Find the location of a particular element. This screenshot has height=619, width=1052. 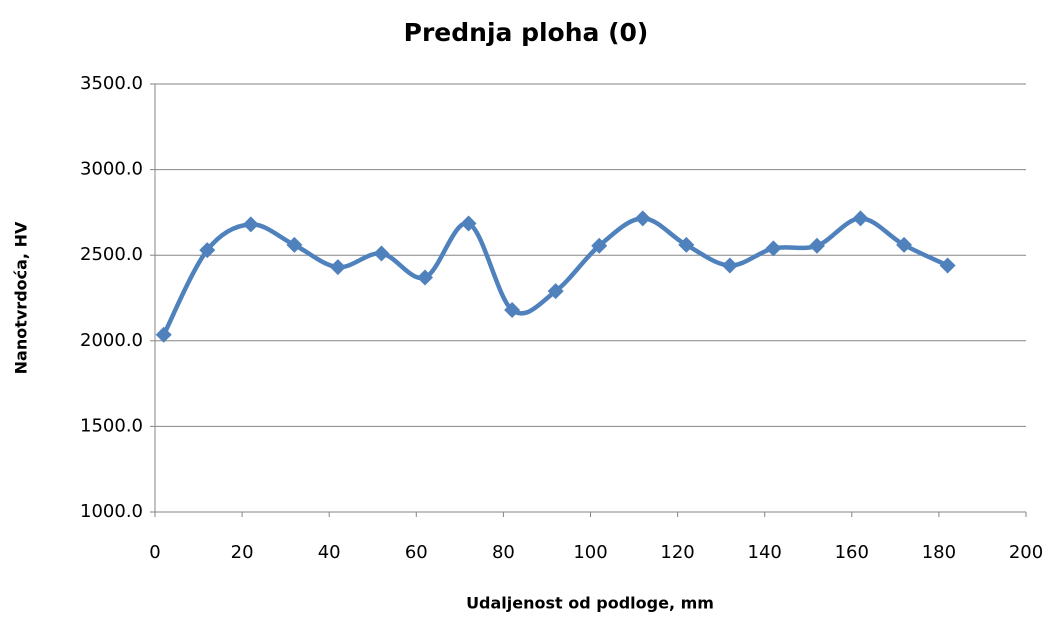

y-tick-label: 1500.0 is located at coordinates (111, 425).